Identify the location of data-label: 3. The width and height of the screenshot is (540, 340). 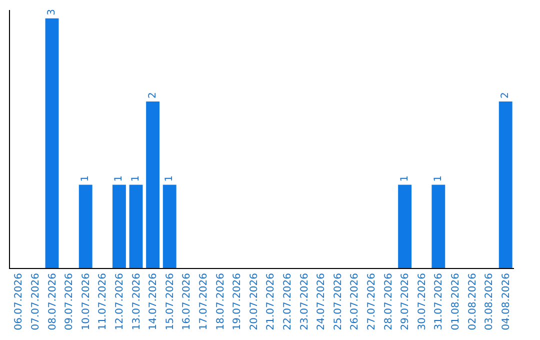
(52, 12).